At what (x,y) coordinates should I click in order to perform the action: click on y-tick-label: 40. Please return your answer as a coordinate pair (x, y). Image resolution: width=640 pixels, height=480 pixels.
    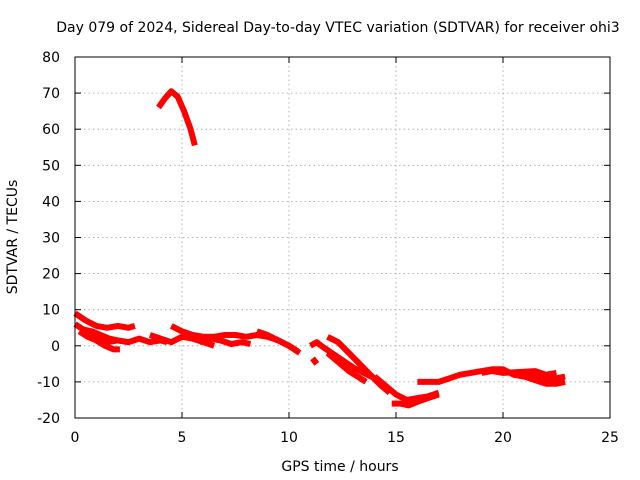
    Looking at the image, I should click on (51, 202).